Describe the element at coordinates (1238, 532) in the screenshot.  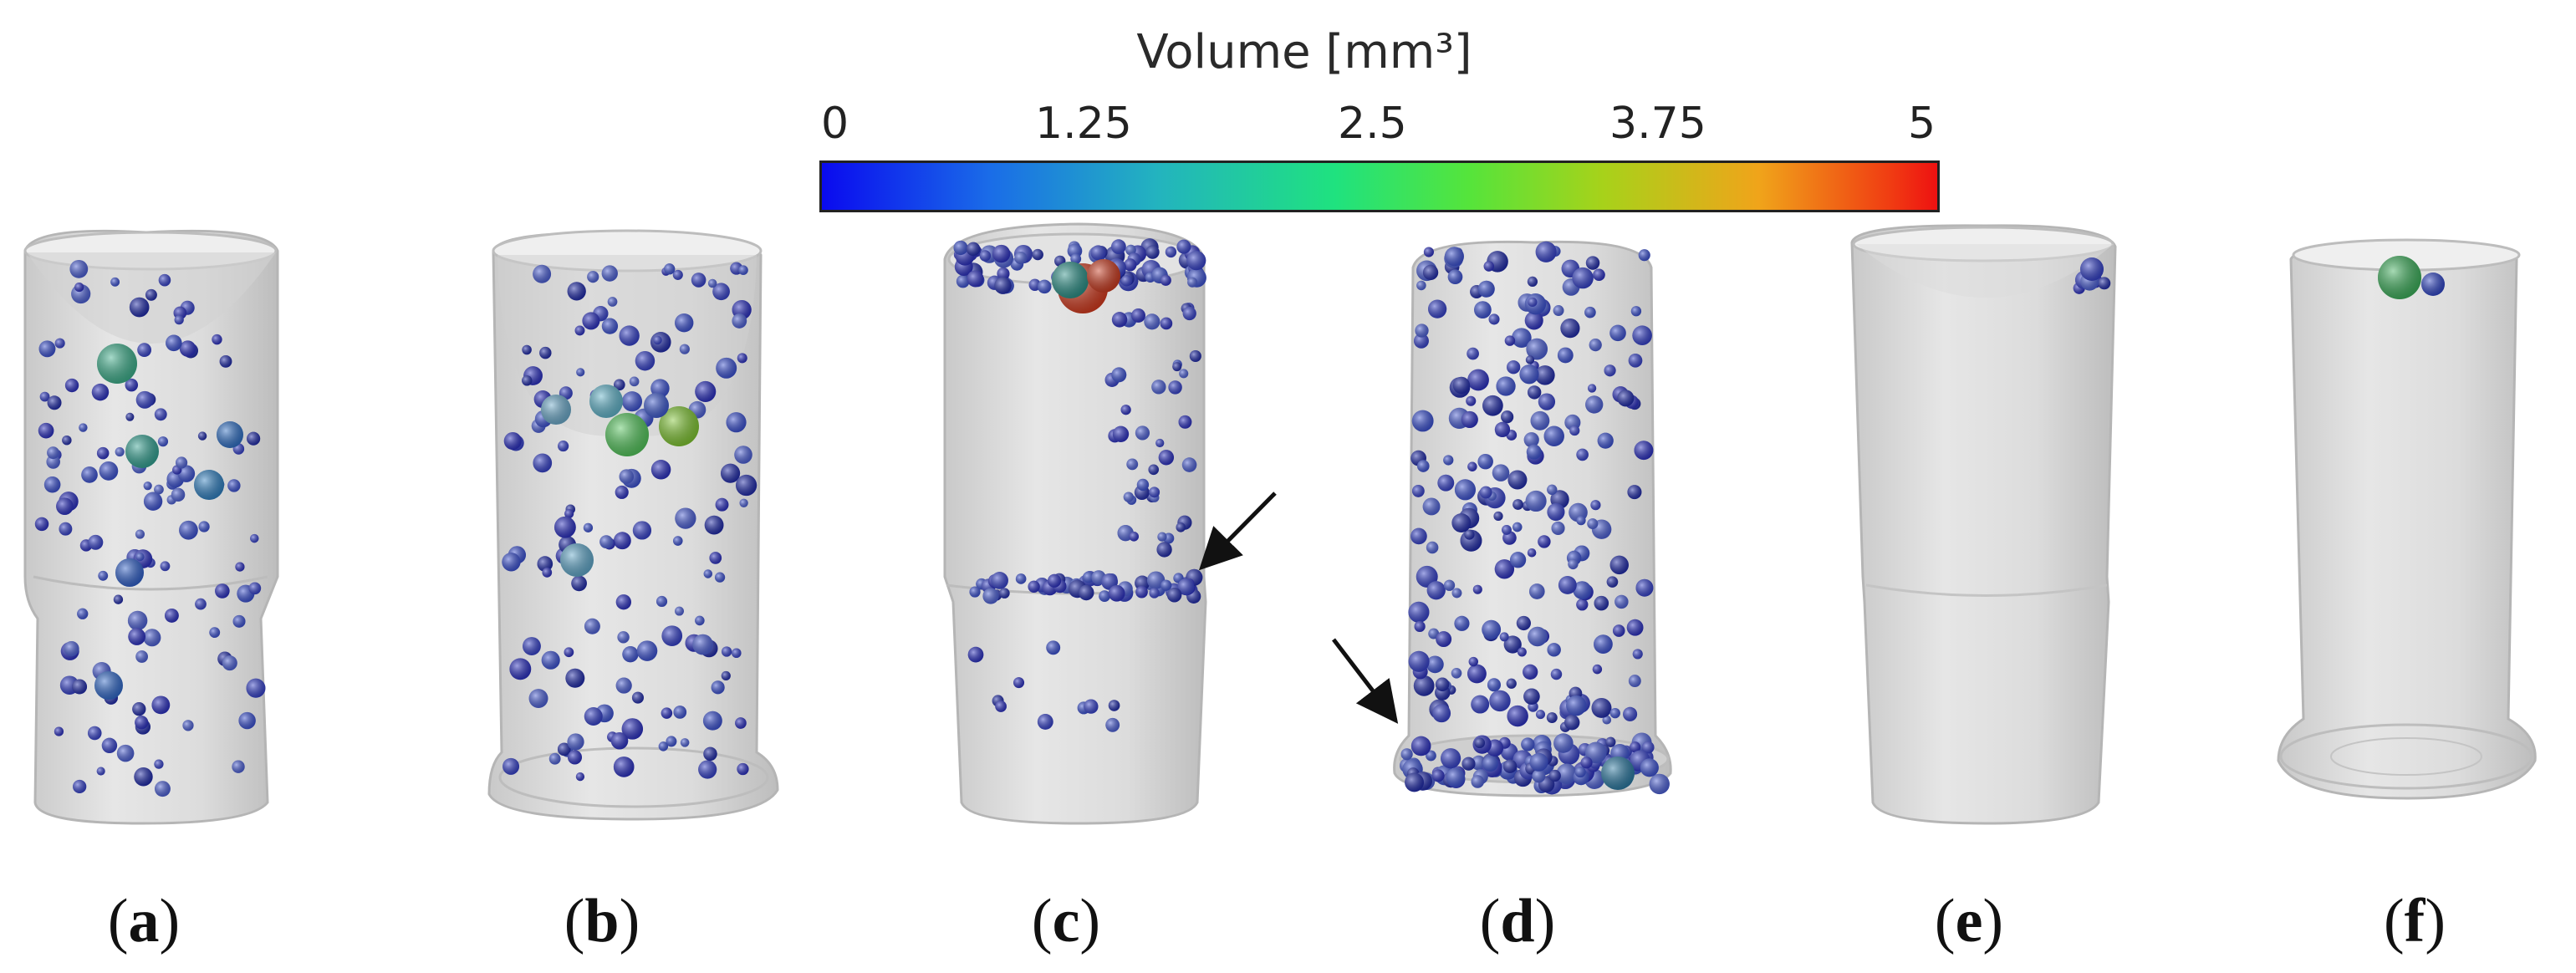
I see `arrow-pointer-c` at that location.